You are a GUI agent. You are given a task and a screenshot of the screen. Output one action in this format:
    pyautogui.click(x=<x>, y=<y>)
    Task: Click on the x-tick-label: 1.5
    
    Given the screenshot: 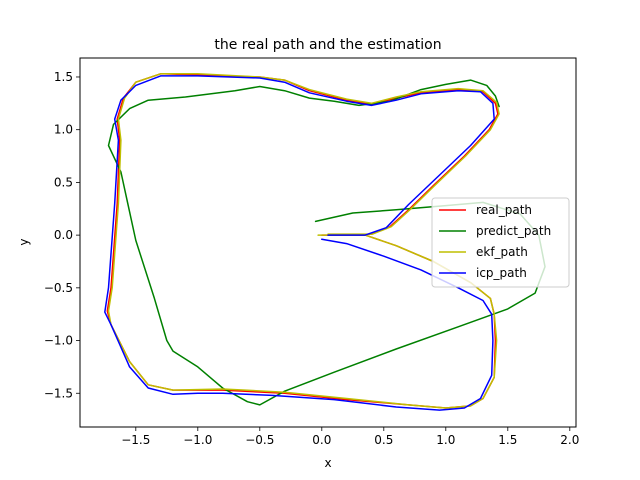 What is the action you would take?
    pyautogui.click(x=507, y=440)
    